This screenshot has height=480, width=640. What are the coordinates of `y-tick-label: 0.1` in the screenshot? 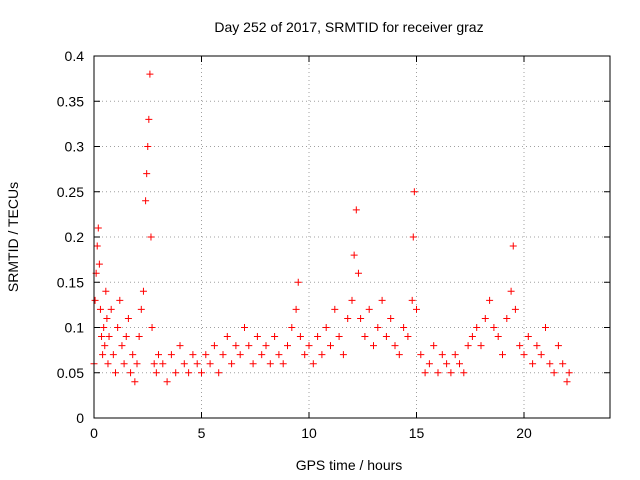 It's located at (75, 328).